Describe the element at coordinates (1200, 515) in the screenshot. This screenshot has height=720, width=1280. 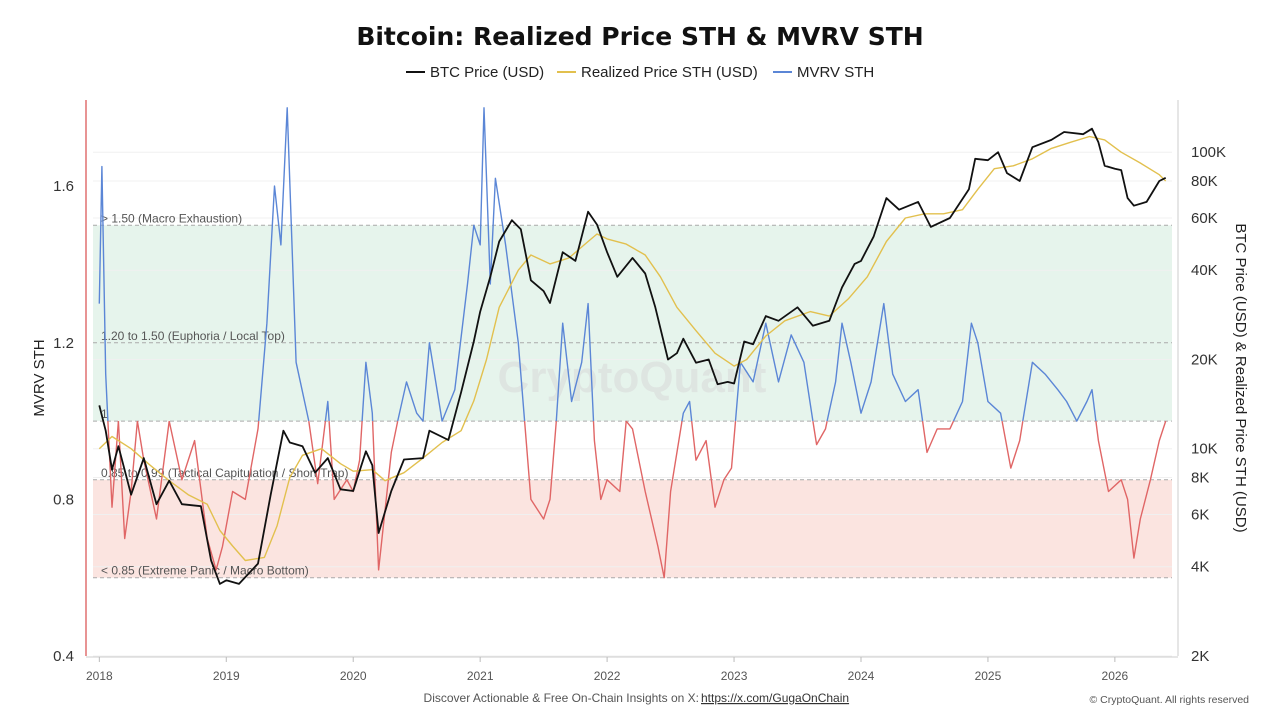
I see `right-tick-label-2: 6K` at that location.